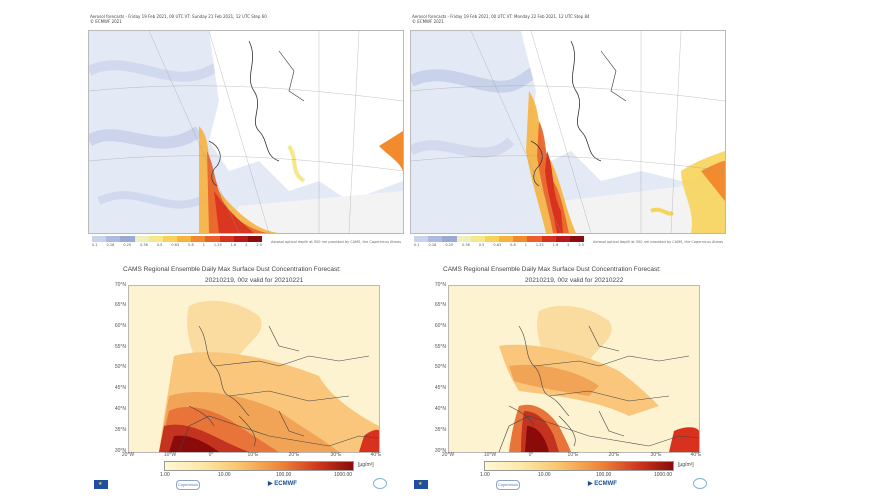  What do you see at coordinates (254, 280) in the screenshot?
I see `dust-subtitle: 20210219, 00z valid for 20210221` at bounding box center [254, 280].